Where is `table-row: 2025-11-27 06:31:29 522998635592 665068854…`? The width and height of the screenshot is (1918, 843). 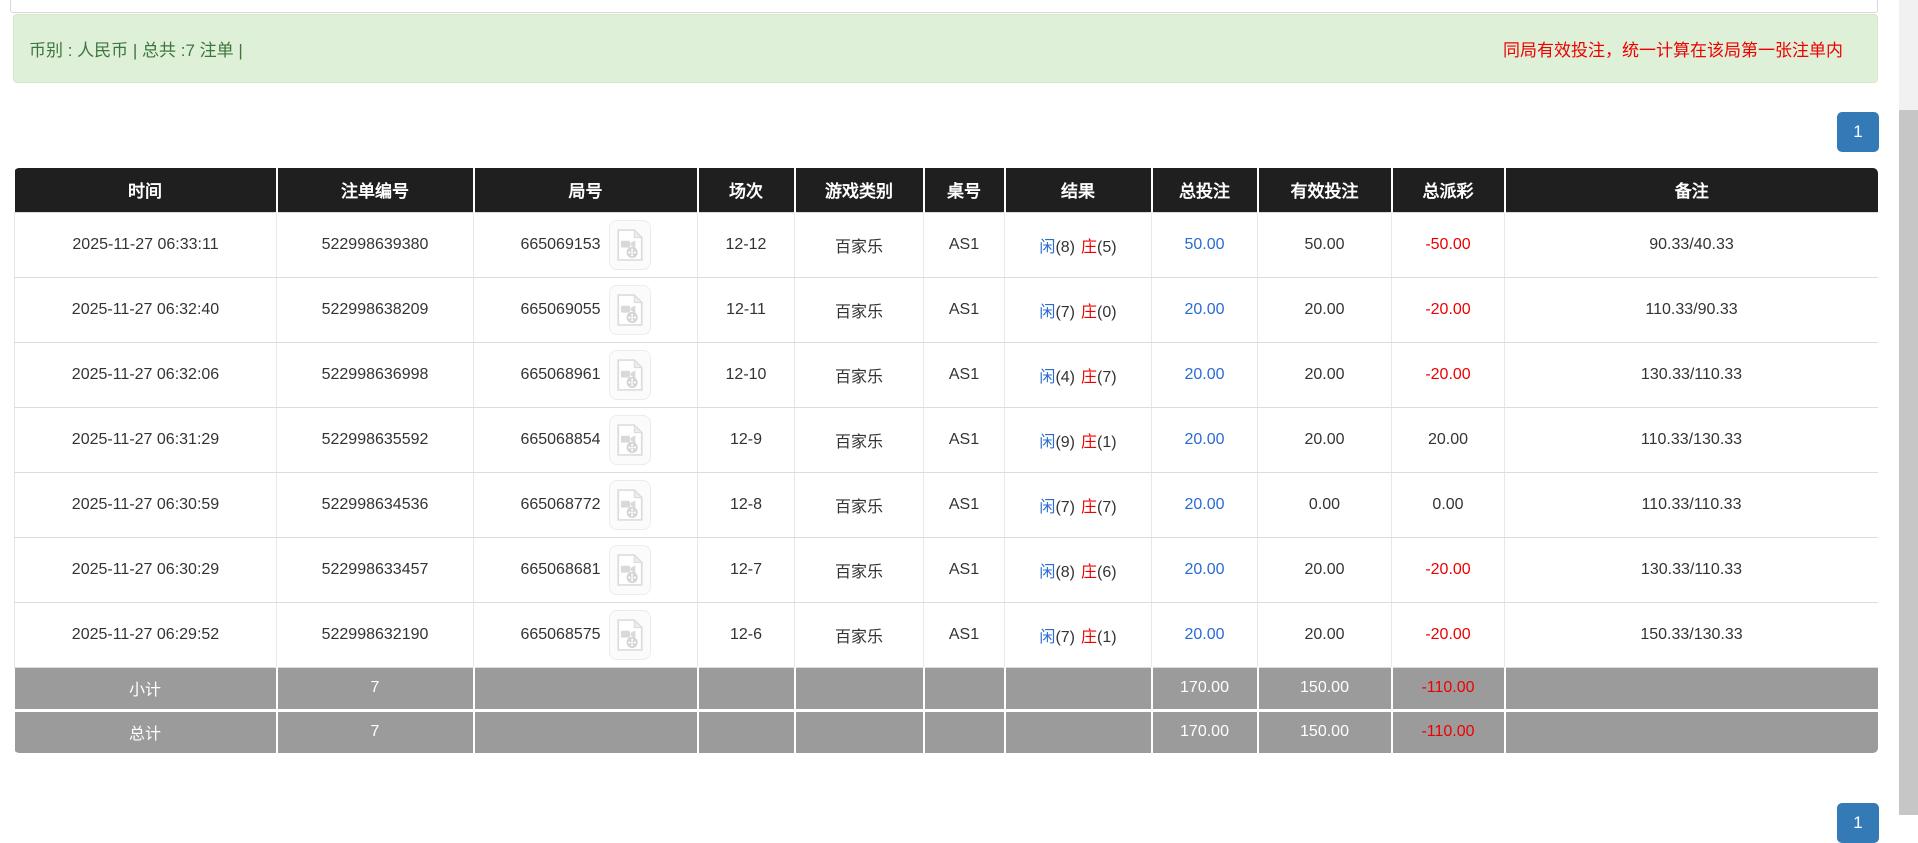 table-row: 2025-11-27 06:31:29 522998635592 665068854… is located at coordinates (946, 440).